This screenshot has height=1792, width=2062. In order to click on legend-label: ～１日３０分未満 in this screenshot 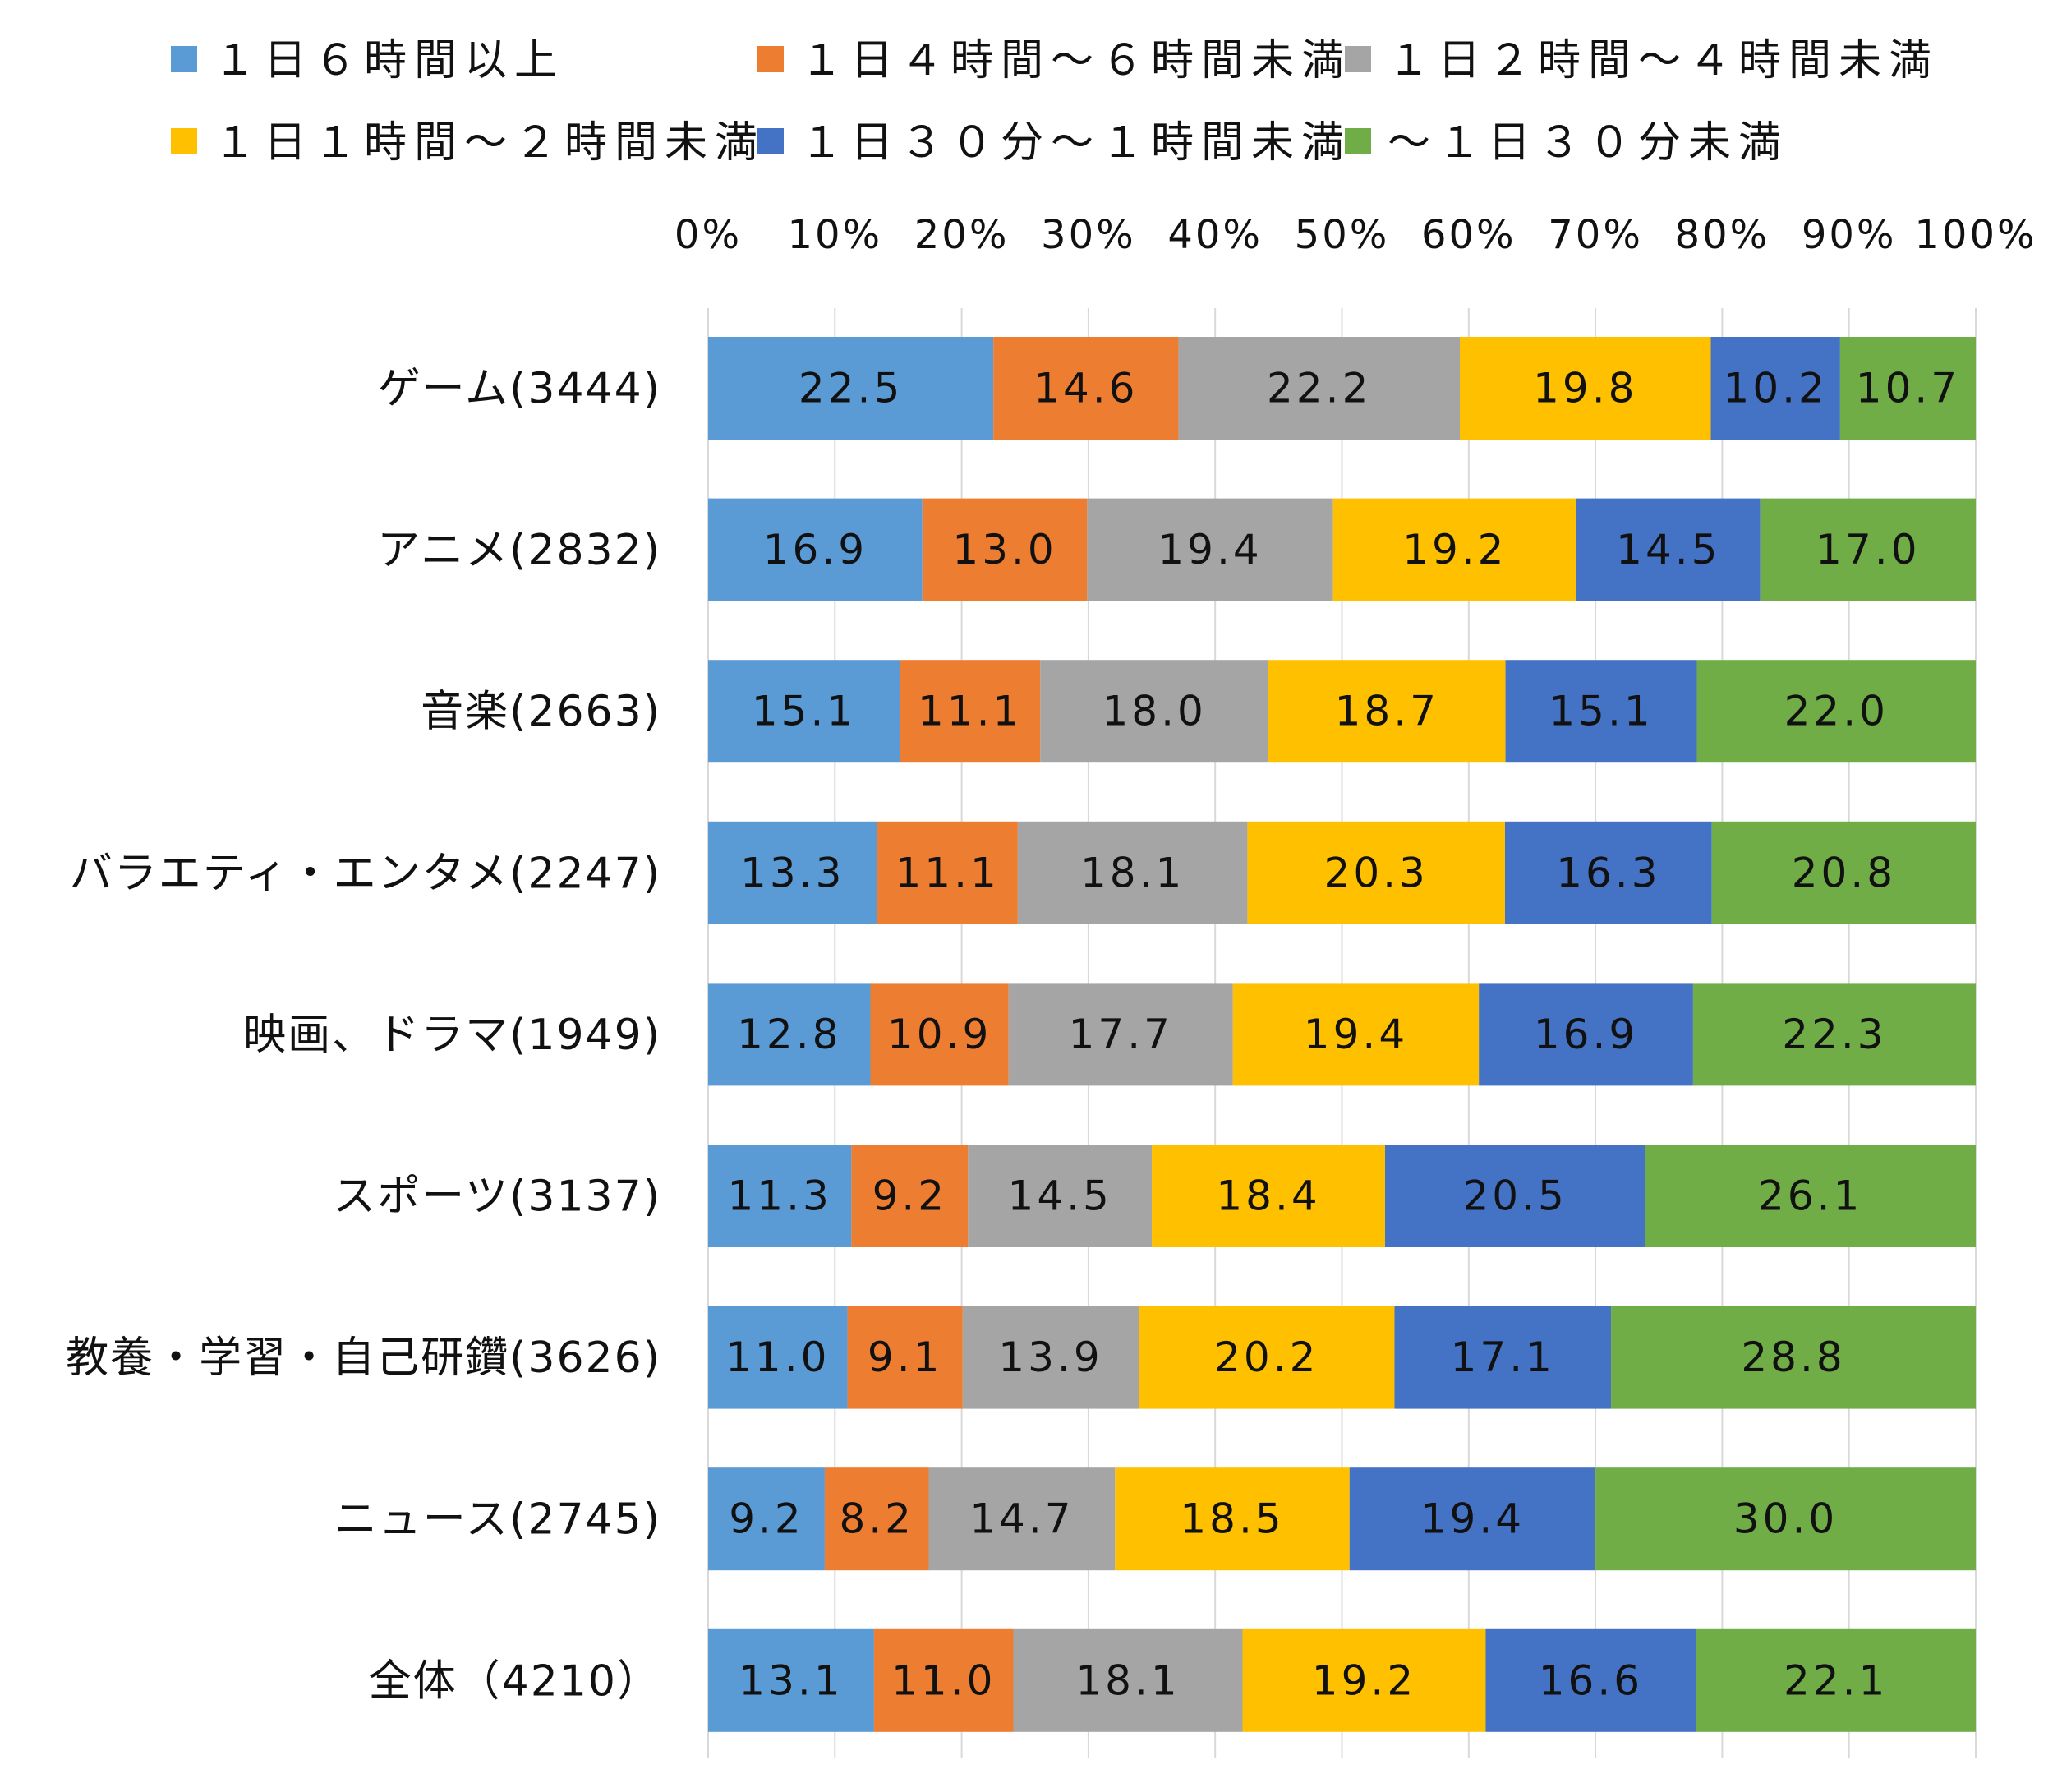, I will do `click(1588, 143)`.